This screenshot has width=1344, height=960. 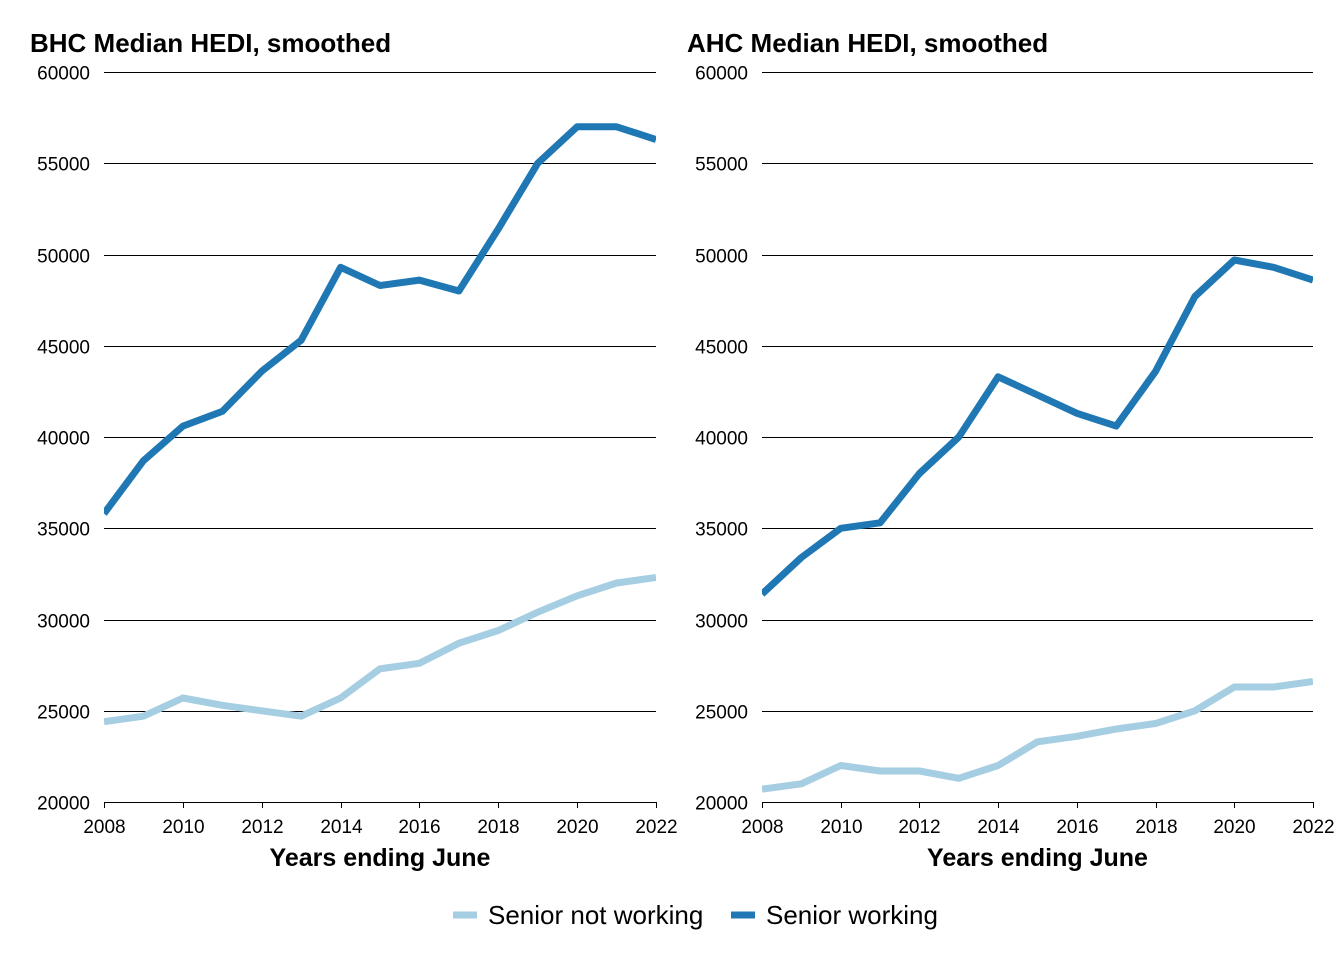 What do you see at coordinates (1037, 426) in the screenshot?
I see `series-line-senior-working` at bounding box center [1037, 426].